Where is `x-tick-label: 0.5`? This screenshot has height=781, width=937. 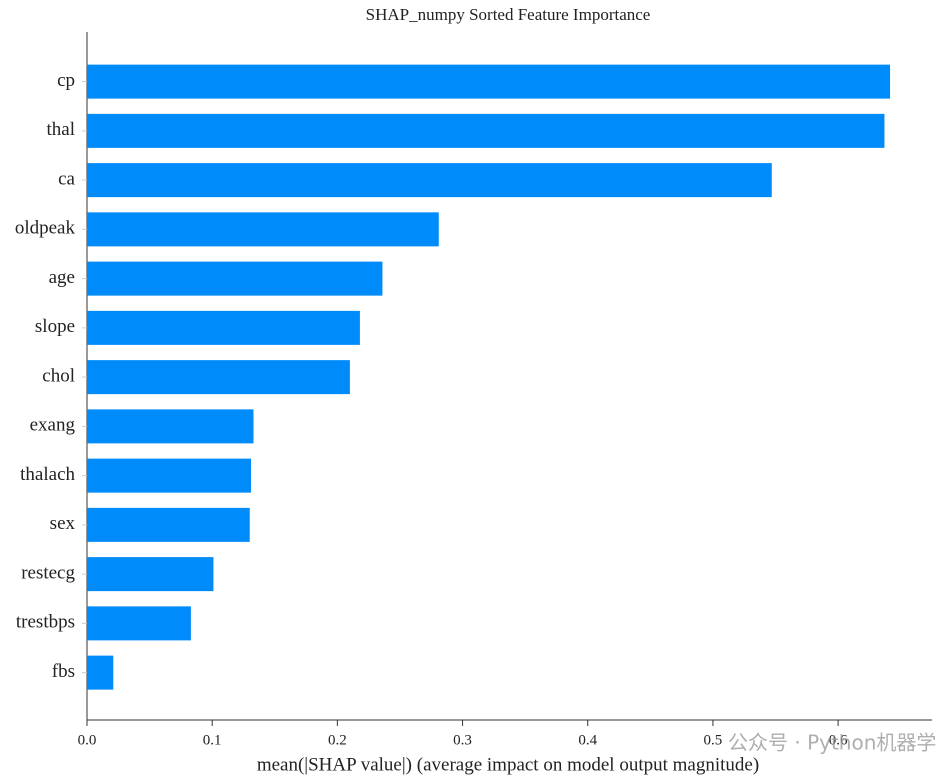 x-tick-label: 0.5 is located at coordinates (713, 740).